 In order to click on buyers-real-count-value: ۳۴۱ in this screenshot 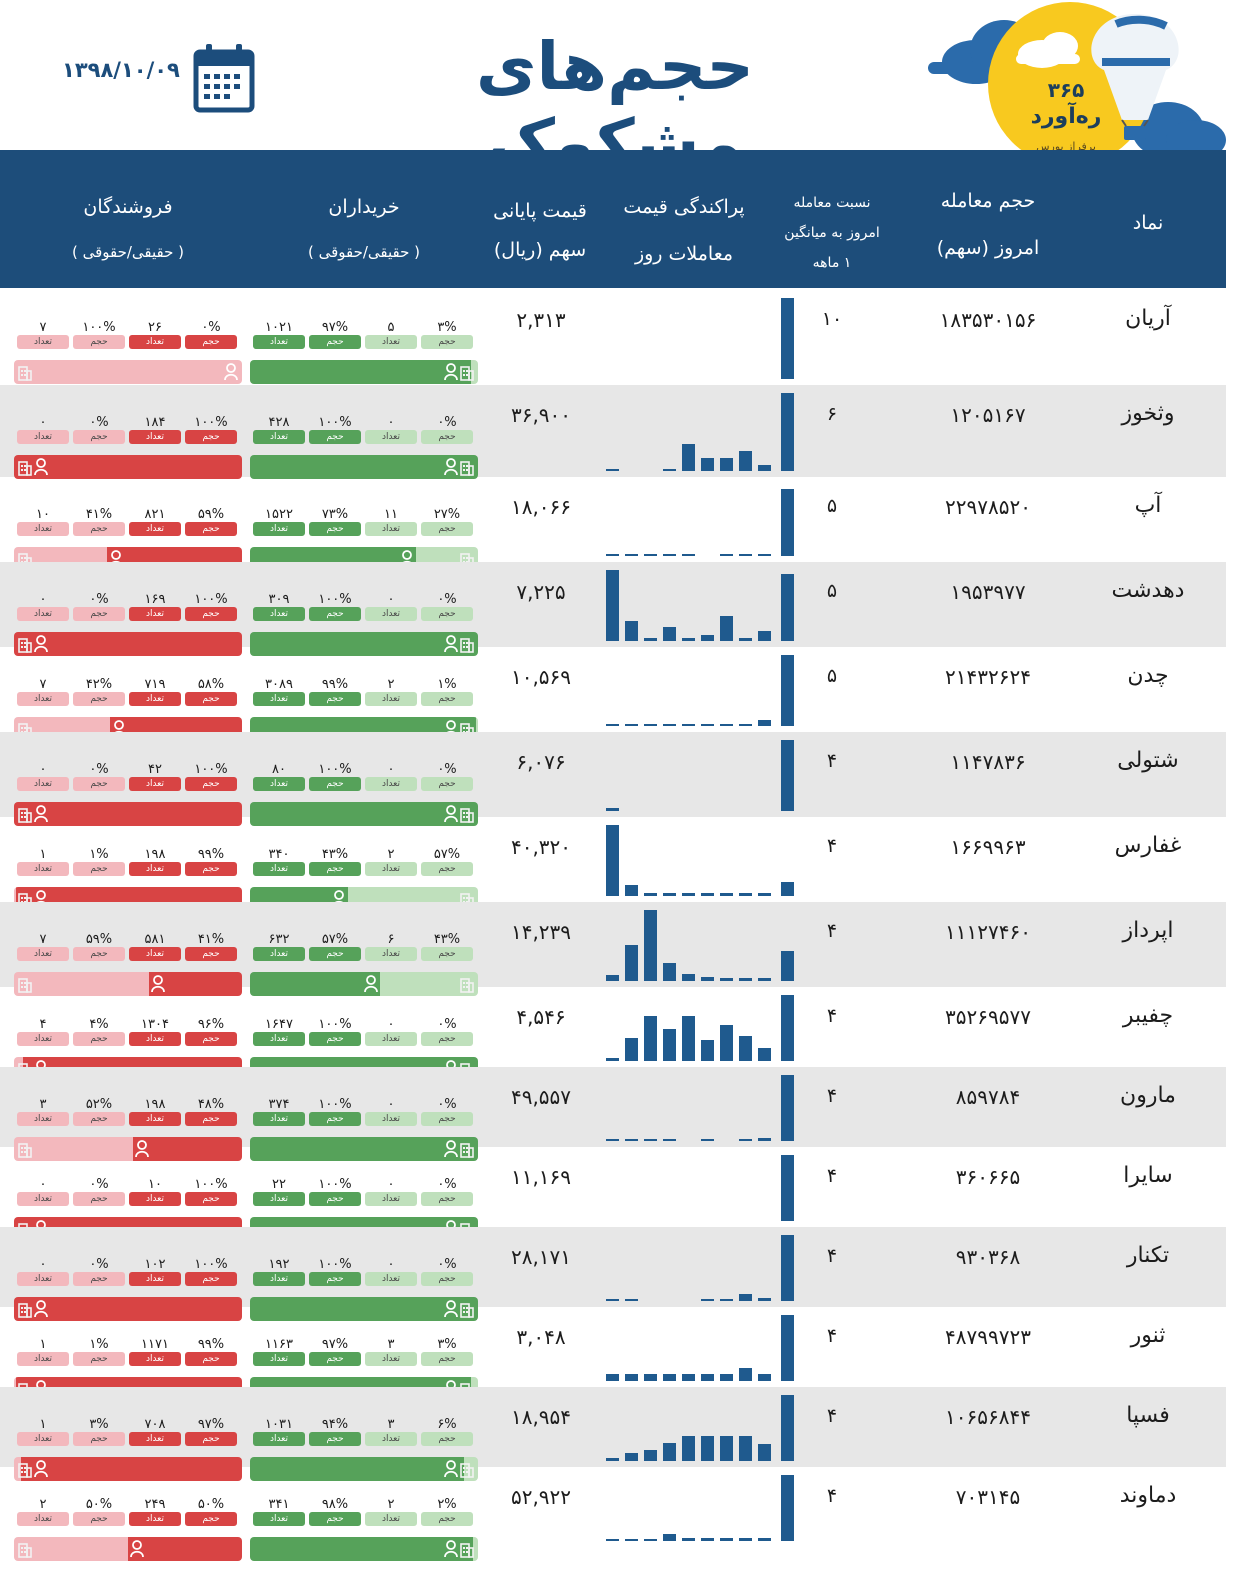, I will do `click(279, 1504)`.